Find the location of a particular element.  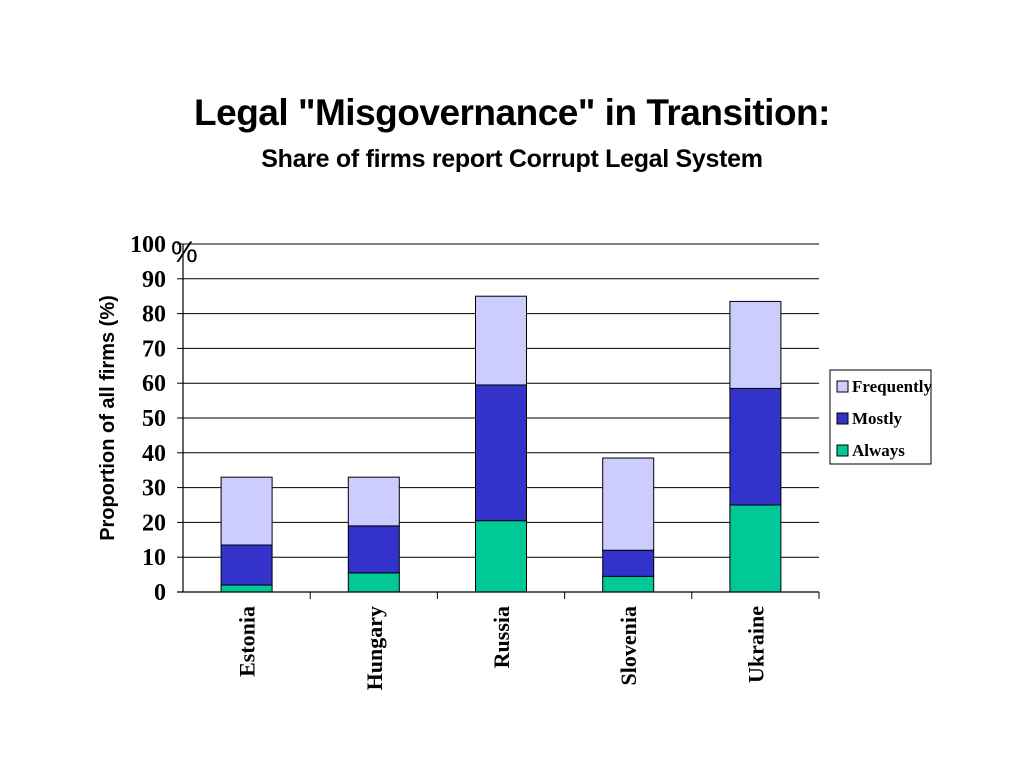

legend-label-mostly: Mostly is located at coordinates (877, 418).